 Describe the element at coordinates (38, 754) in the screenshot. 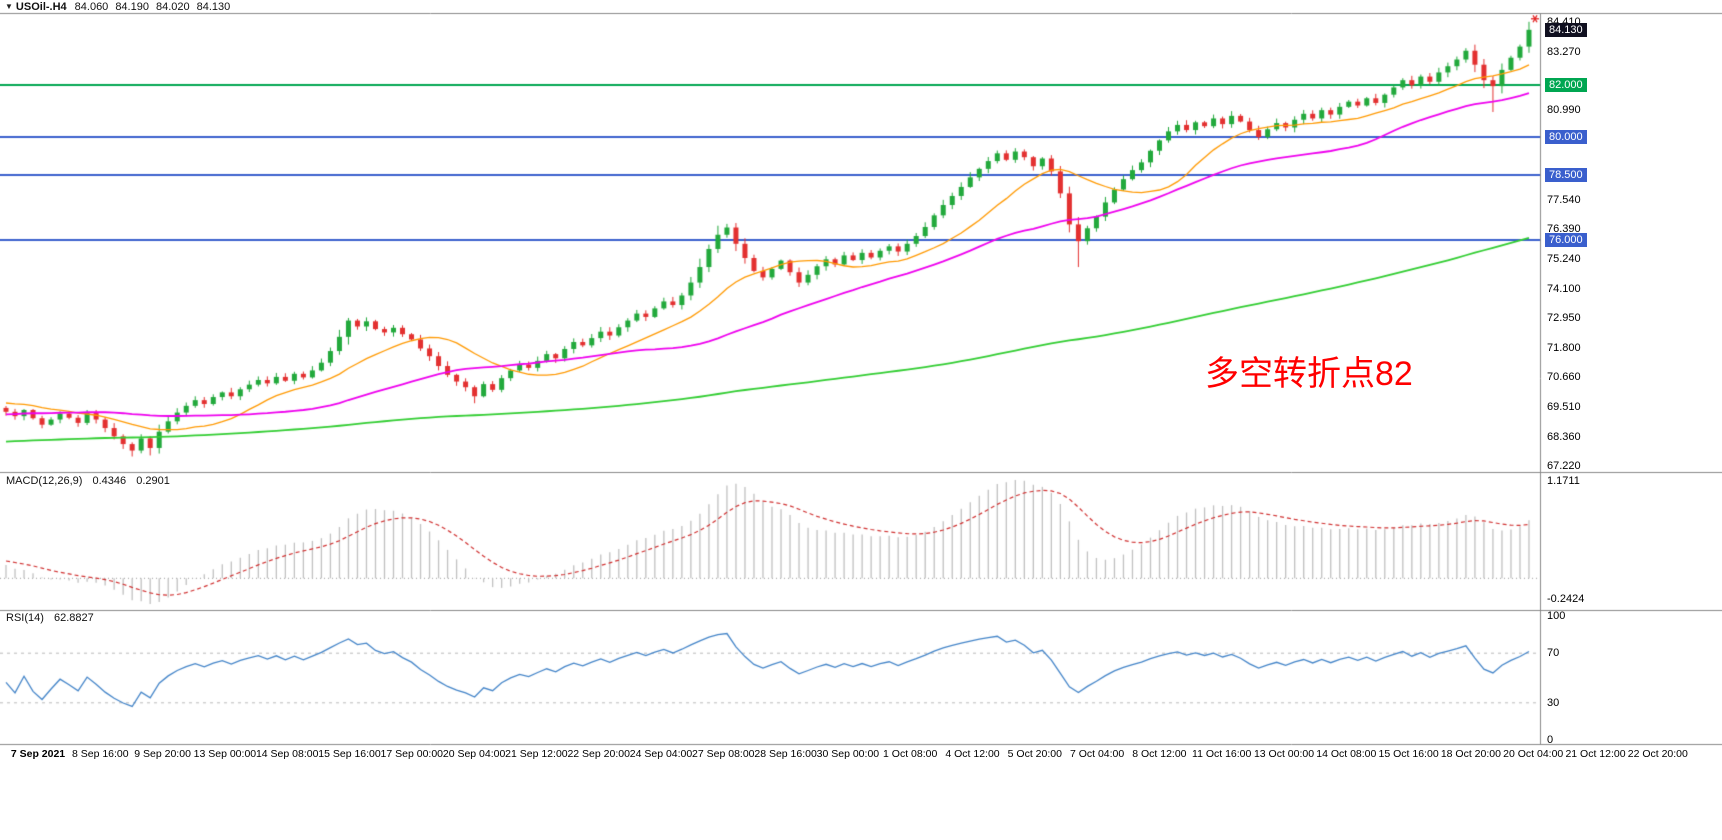

I see `time-label: 7 Sep 2021` at that location.